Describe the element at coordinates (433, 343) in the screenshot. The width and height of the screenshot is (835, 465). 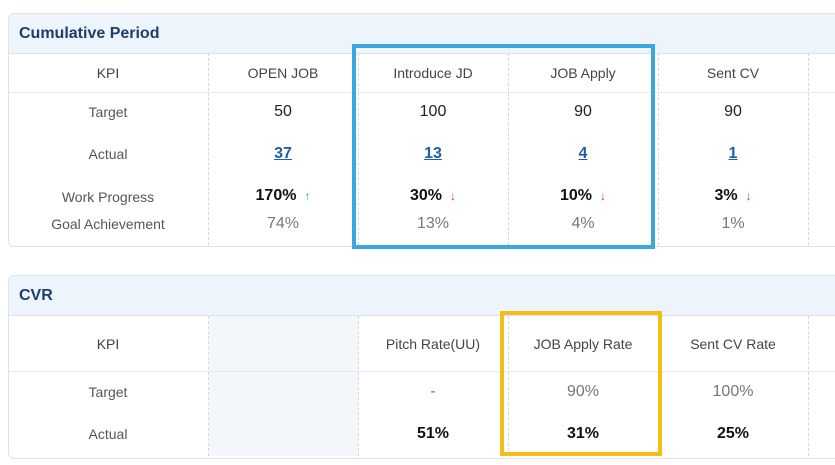
I see `pitch-rate-column-header: Pitch Rate(UU)` at that location.